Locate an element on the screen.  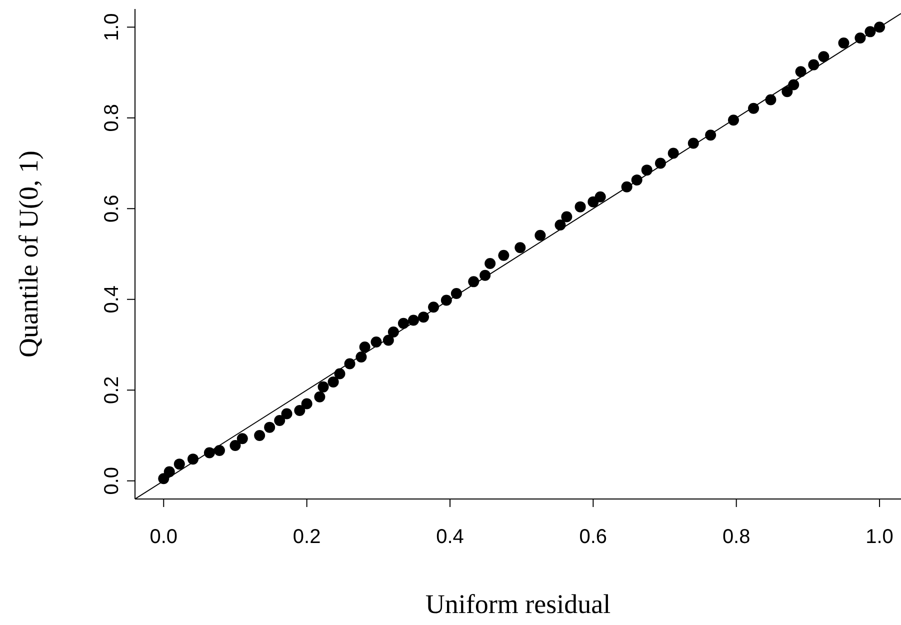
y-tick-label: 0.4 is located at coordinates (112, 299).